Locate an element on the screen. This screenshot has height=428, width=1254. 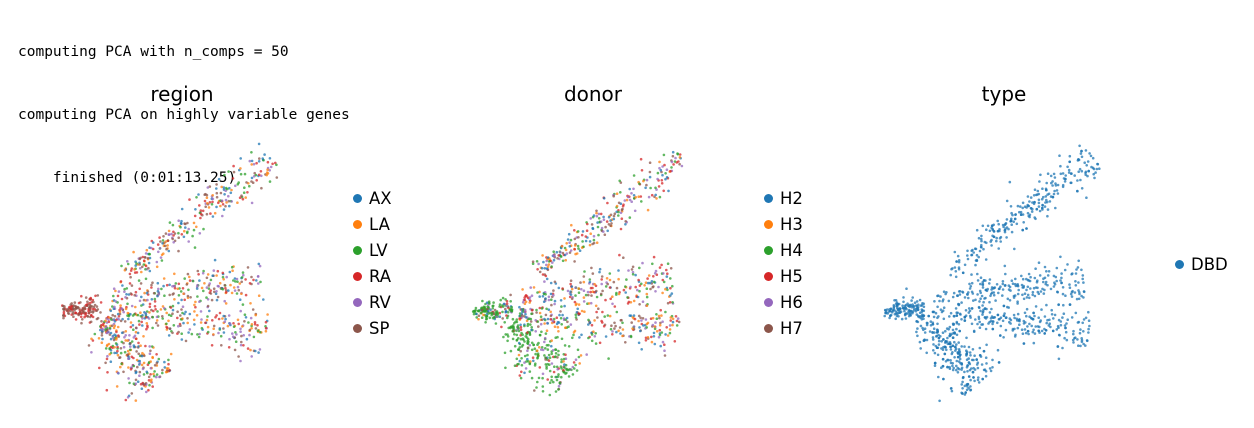
legend-item: AX is located at coordinates (372, 198).